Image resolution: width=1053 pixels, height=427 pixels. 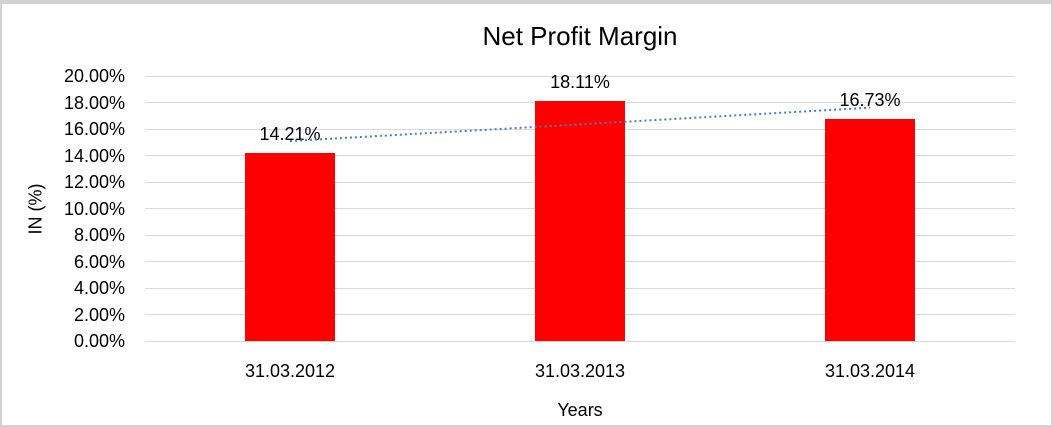 I want to click on bar-data-label: 18.11%, so click(x=580, y=82).